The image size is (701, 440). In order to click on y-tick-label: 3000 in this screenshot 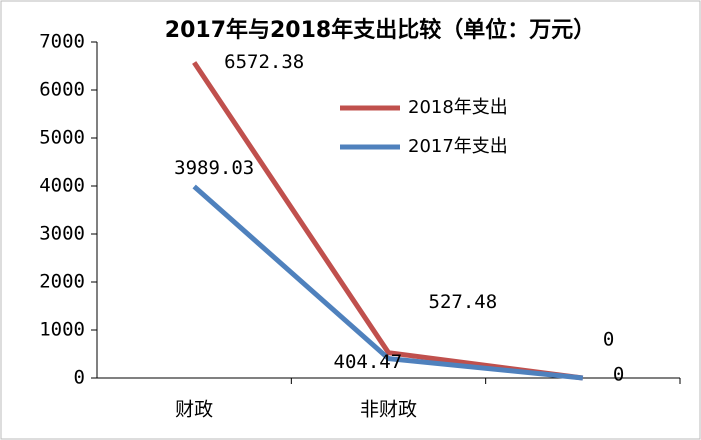, I will do `click(62, 234)`.